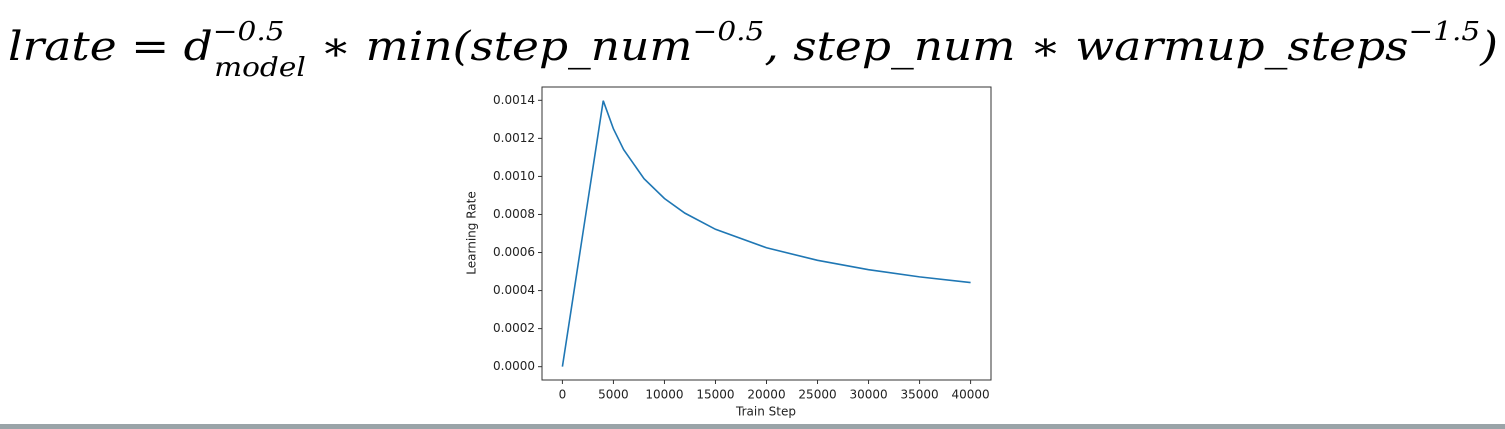  What do you see at coordinates (613, 395) in the screenshot?
I see `x-tick-label: 5000` at bounding box center [613, 395].